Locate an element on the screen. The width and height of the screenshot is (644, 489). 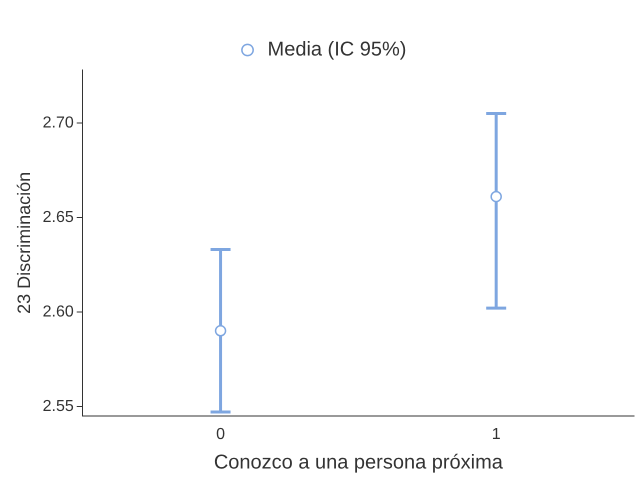
x-tick-label: 0 is located at coordinates (221, 434).